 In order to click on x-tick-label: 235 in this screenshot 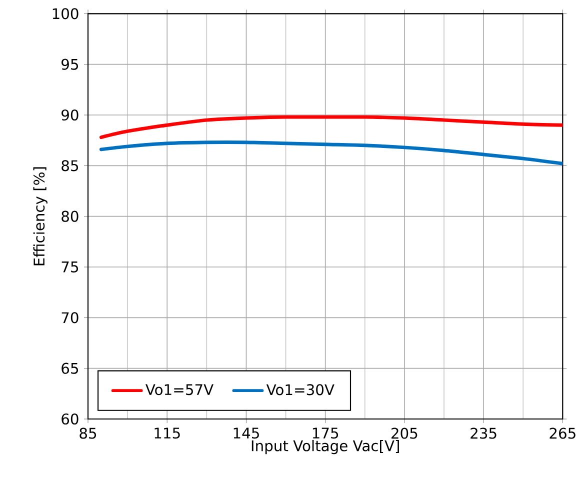, I will do `click(483, 433)`.